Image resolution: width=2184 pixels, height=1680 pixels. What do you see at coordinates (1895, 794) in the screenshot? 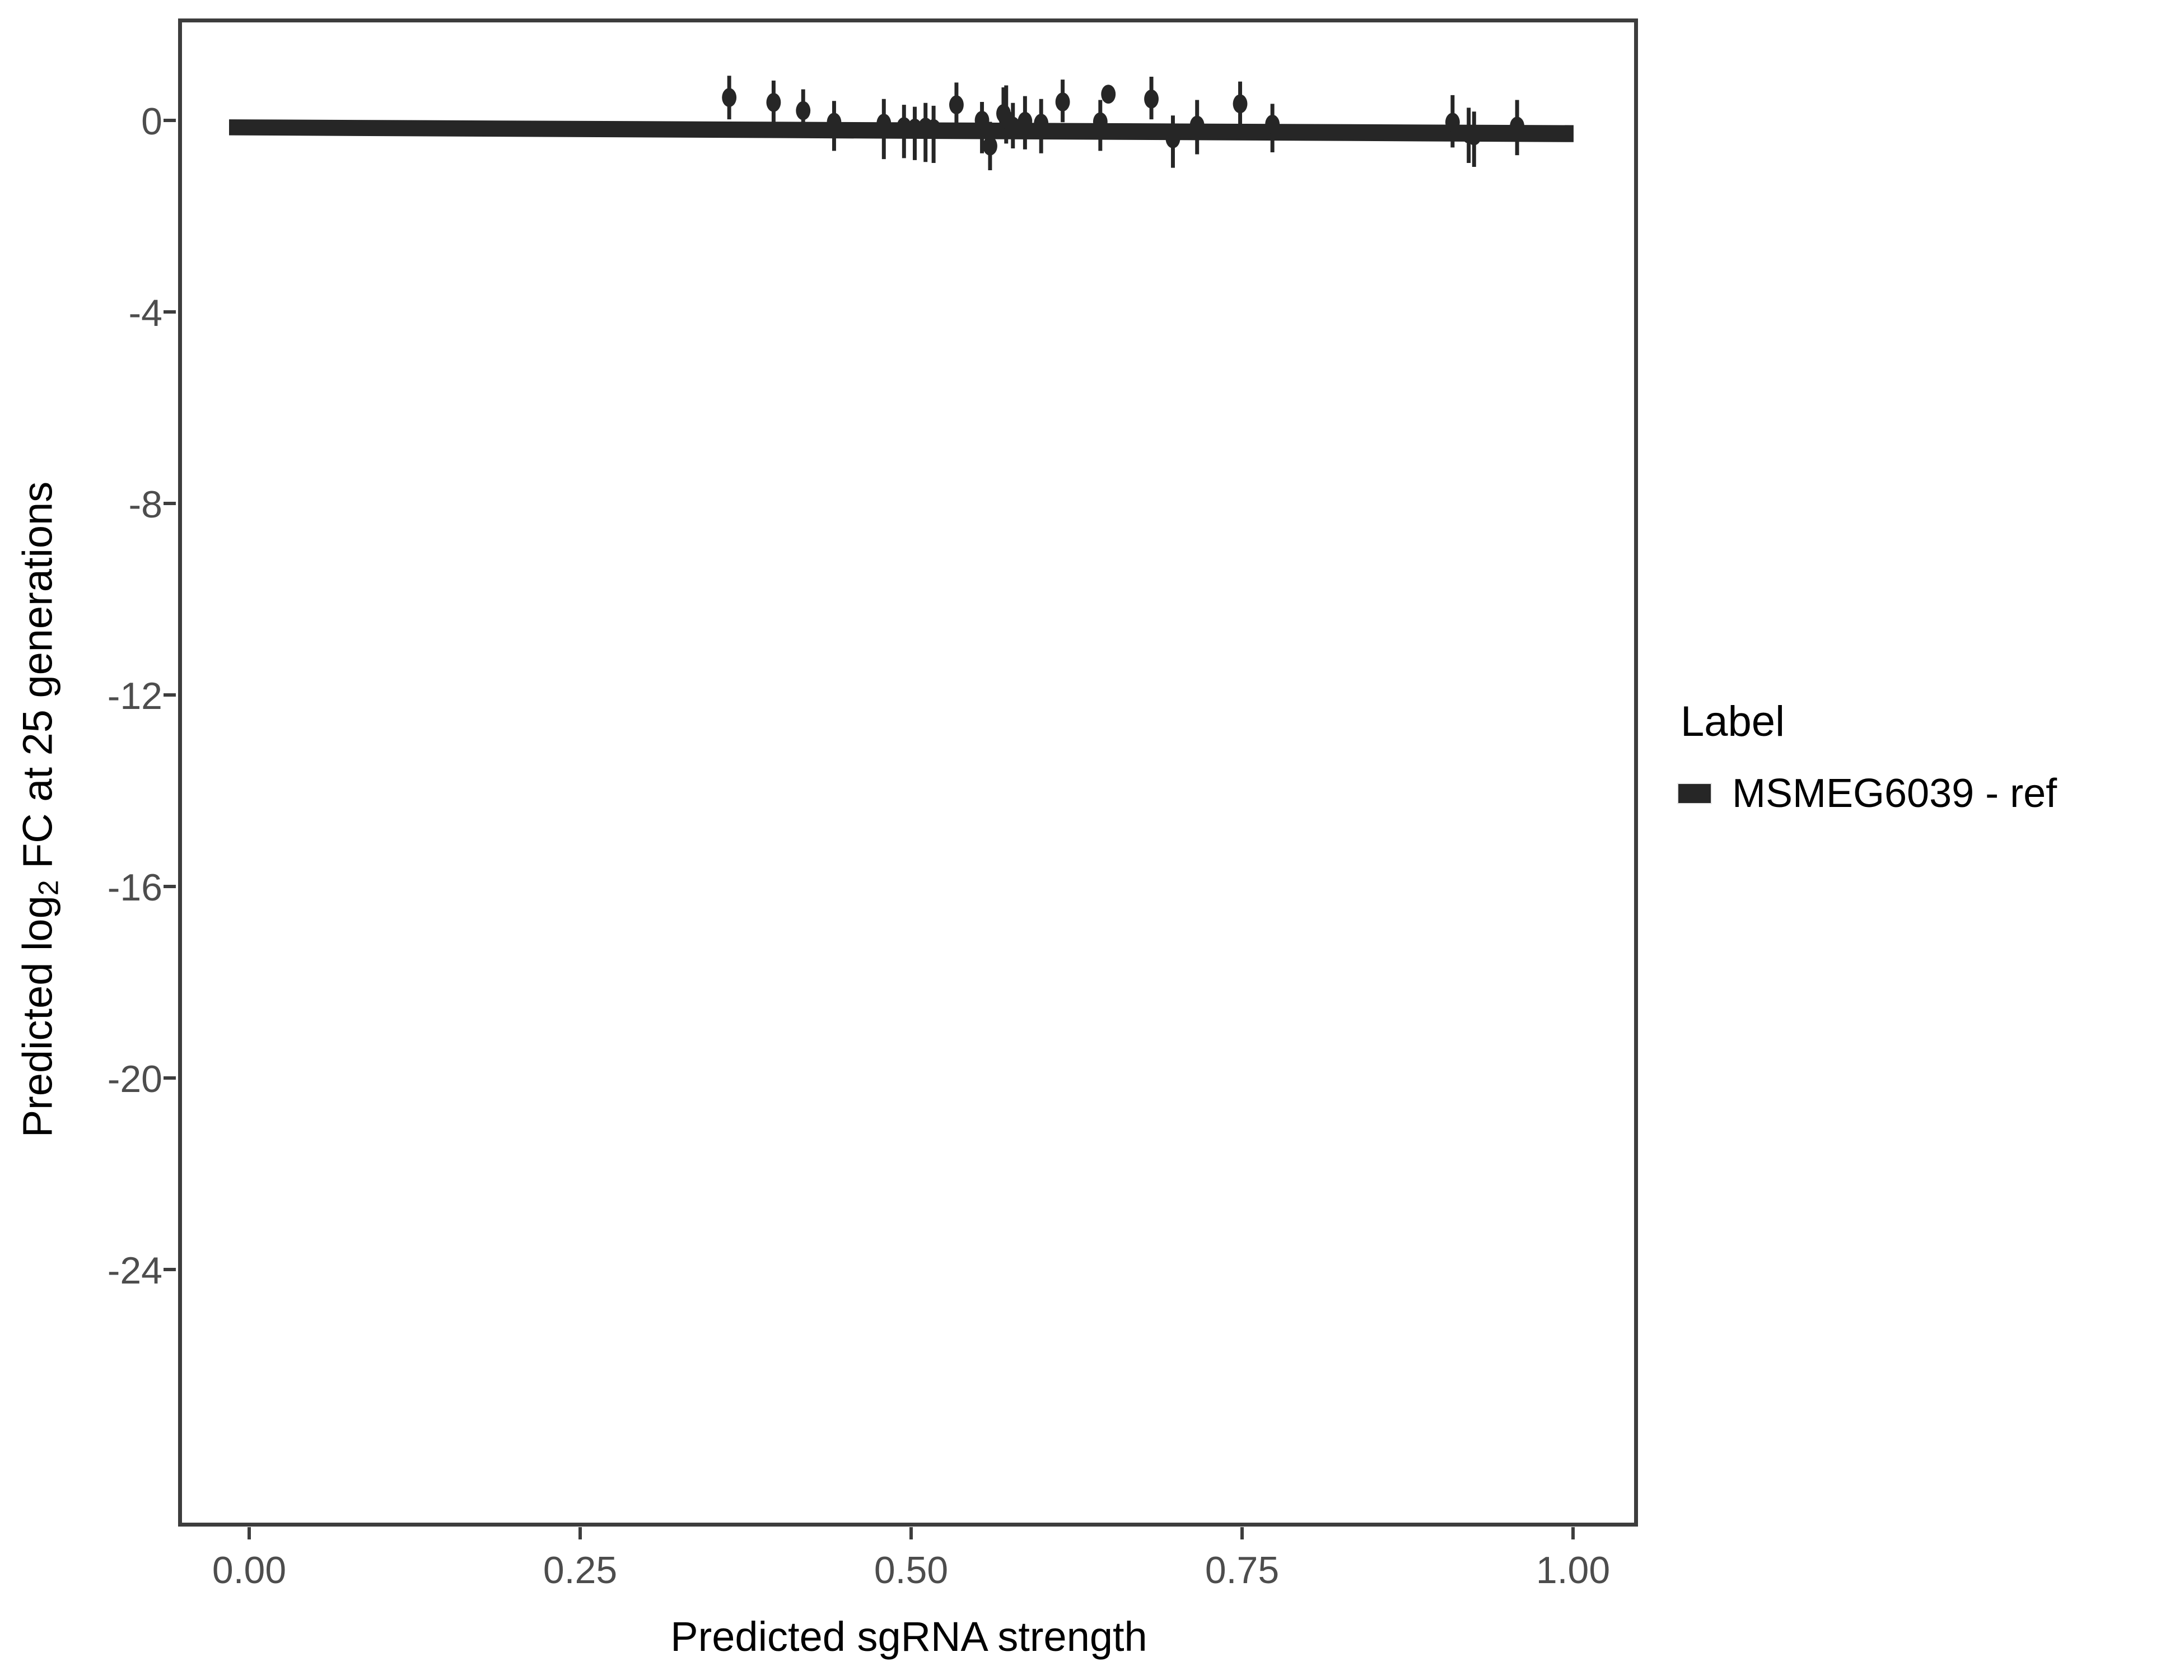
I see `legend-entry-label: MSMEG6039 - ref` at bounding box center [1895, 794].